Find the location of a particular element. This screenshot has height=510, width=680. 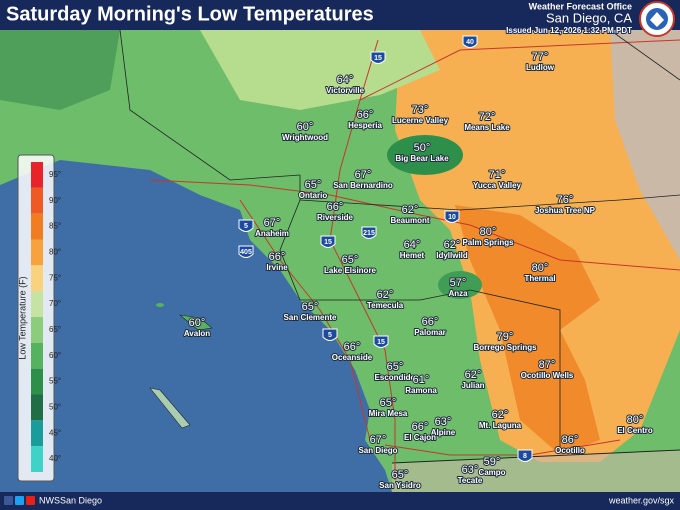

city-name: Ontario is located at coordinates (313, 195).